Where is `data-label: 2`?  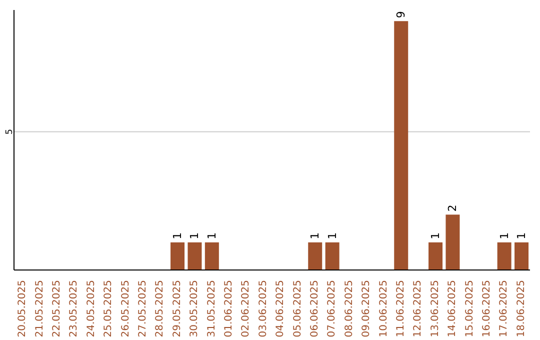 data-label: 2 is located at coordinates (453, 208).